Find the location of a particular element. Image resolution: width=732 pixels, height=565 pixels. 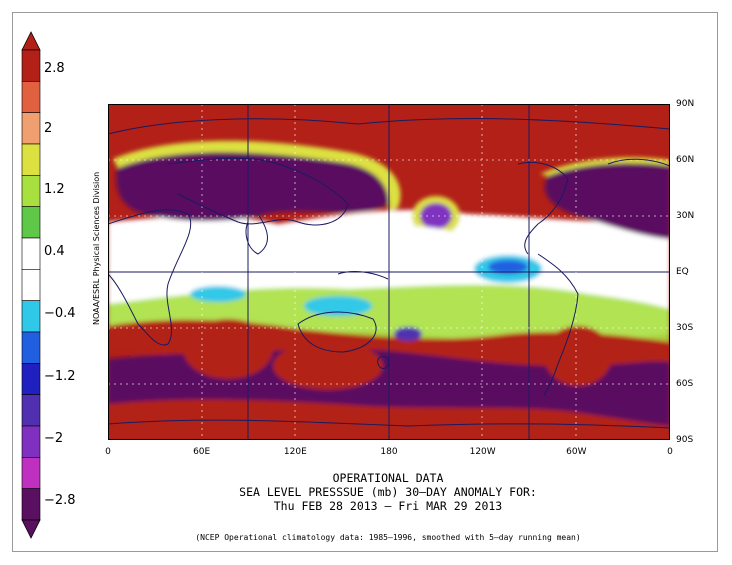

colorbar is located at coordinates (31, 285).